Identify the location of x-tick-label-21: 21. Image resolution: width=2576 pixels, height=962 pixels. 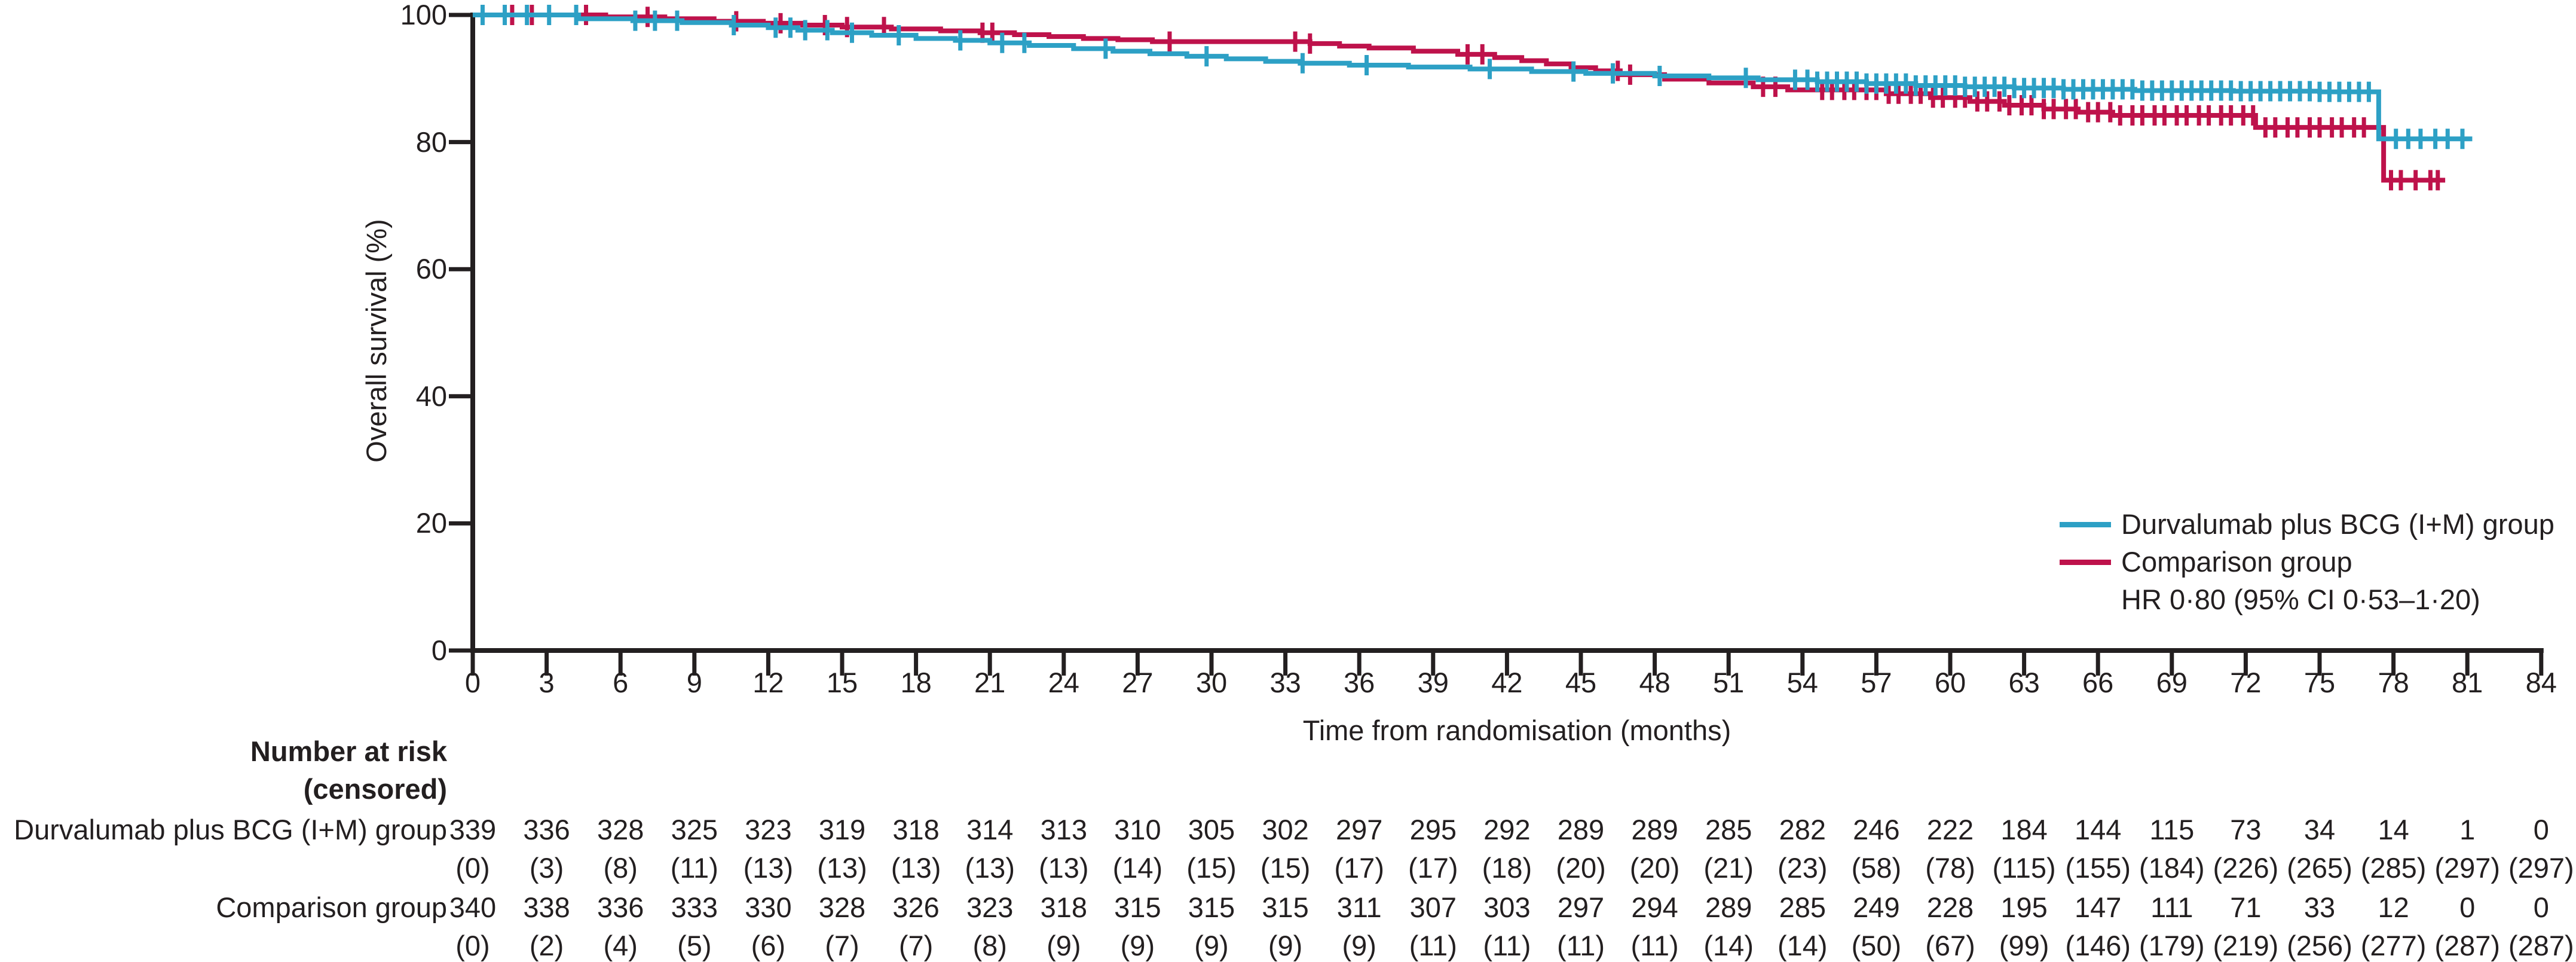
(990, 682).